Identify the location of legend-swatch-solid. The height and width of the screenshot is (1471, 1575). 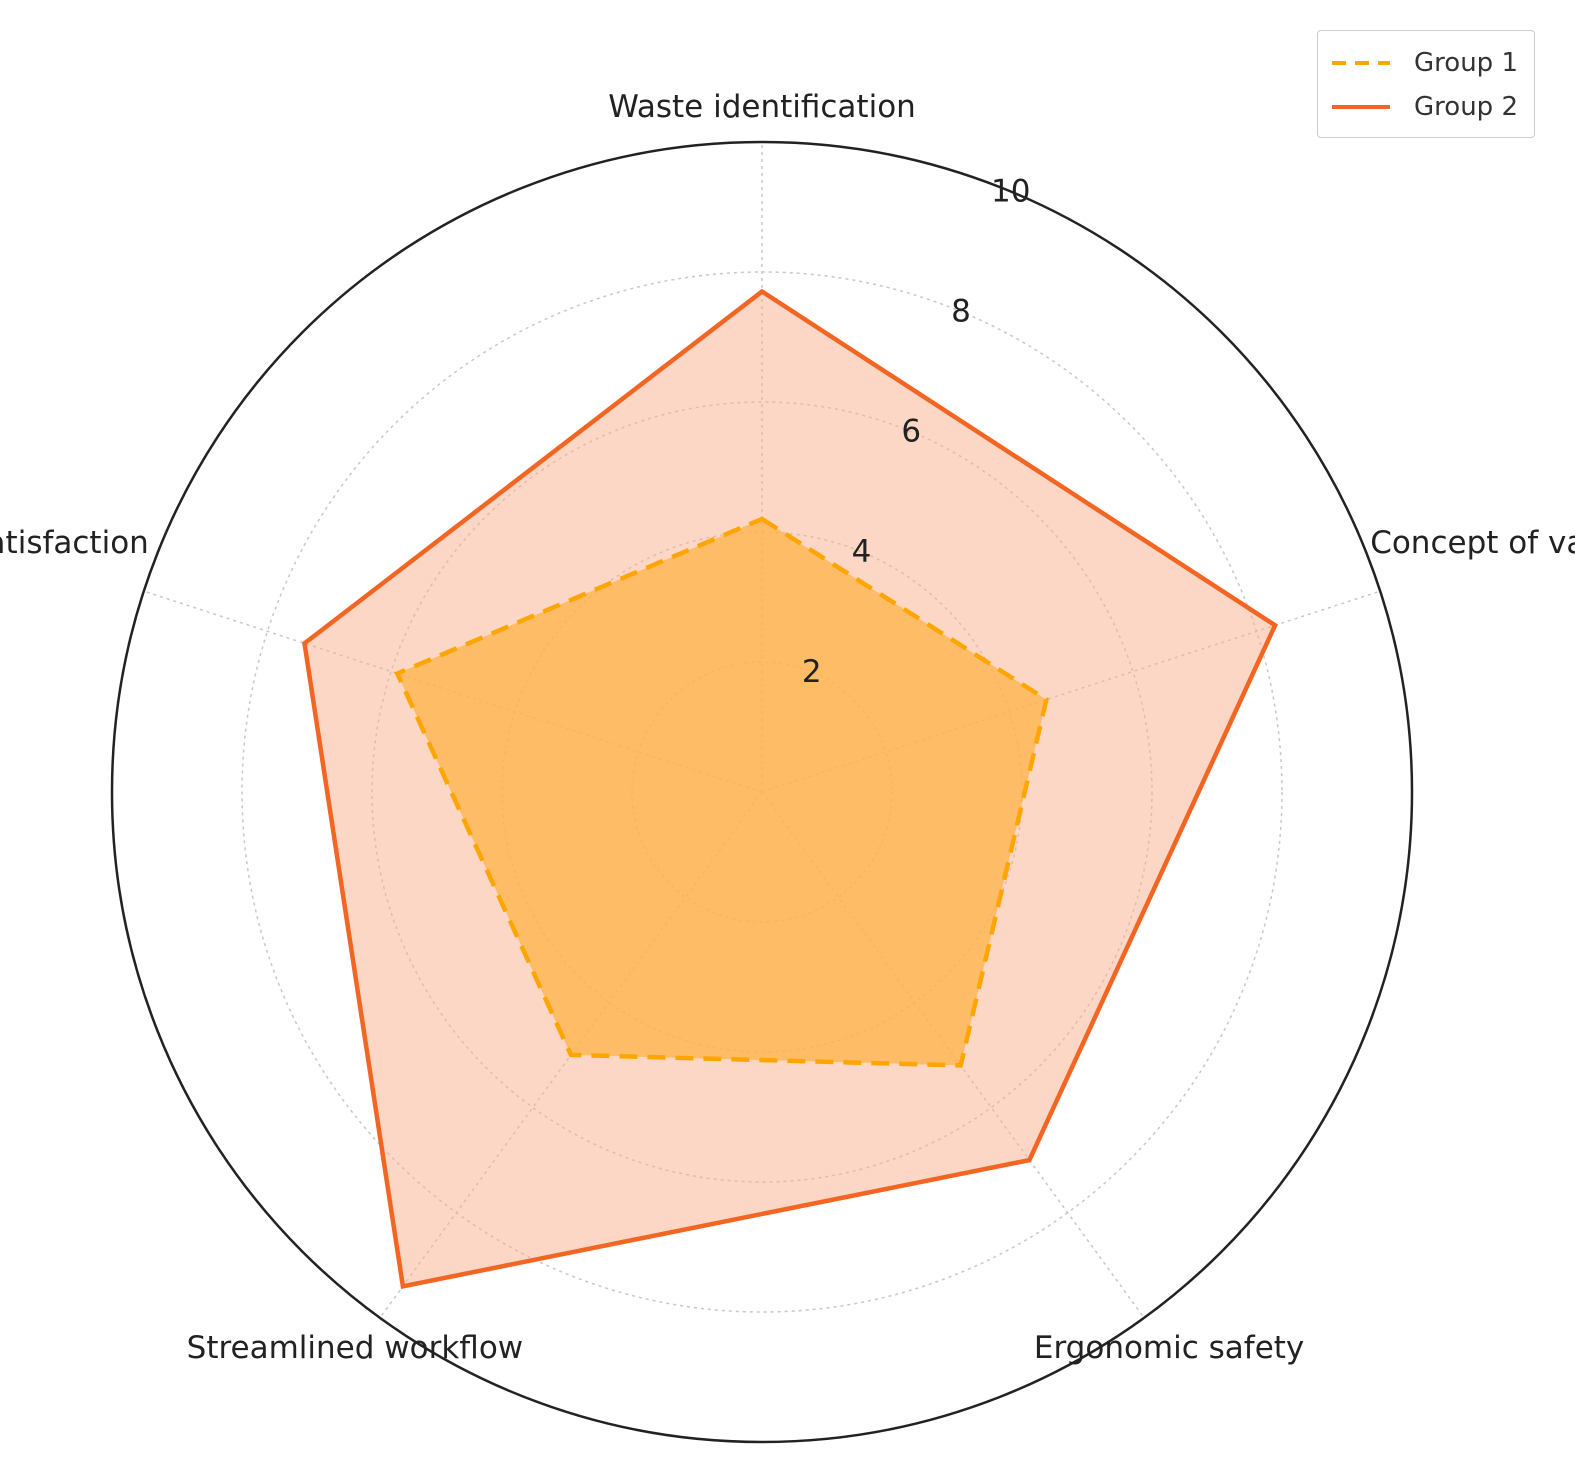
(1361, 107).